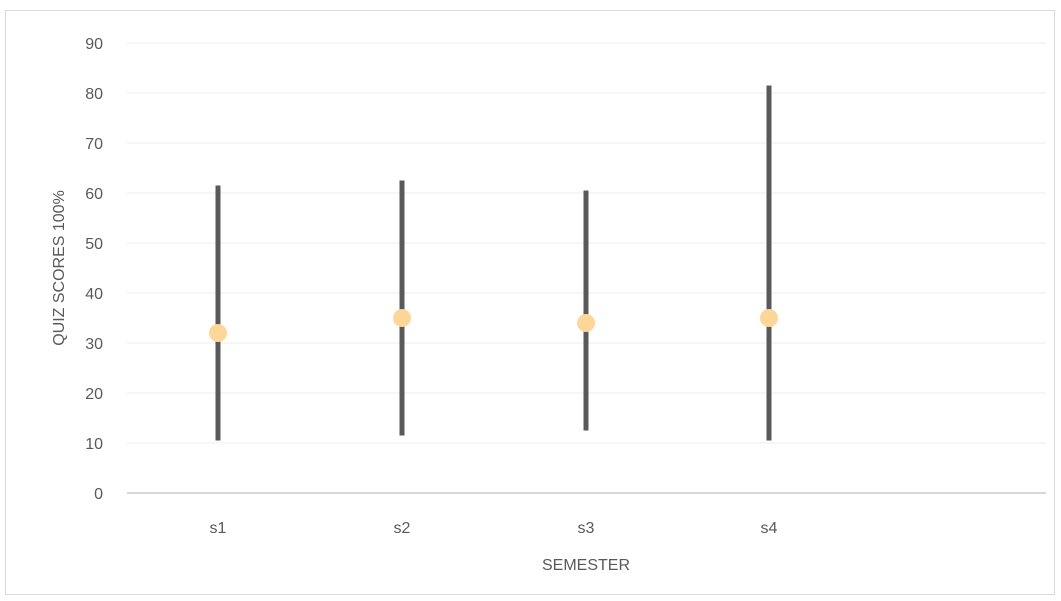 This screenshot has width=1061, height=601. Describe the element at coordinates (586, 528) in the screenshot. I see `x-tick-label: s3` at that location.